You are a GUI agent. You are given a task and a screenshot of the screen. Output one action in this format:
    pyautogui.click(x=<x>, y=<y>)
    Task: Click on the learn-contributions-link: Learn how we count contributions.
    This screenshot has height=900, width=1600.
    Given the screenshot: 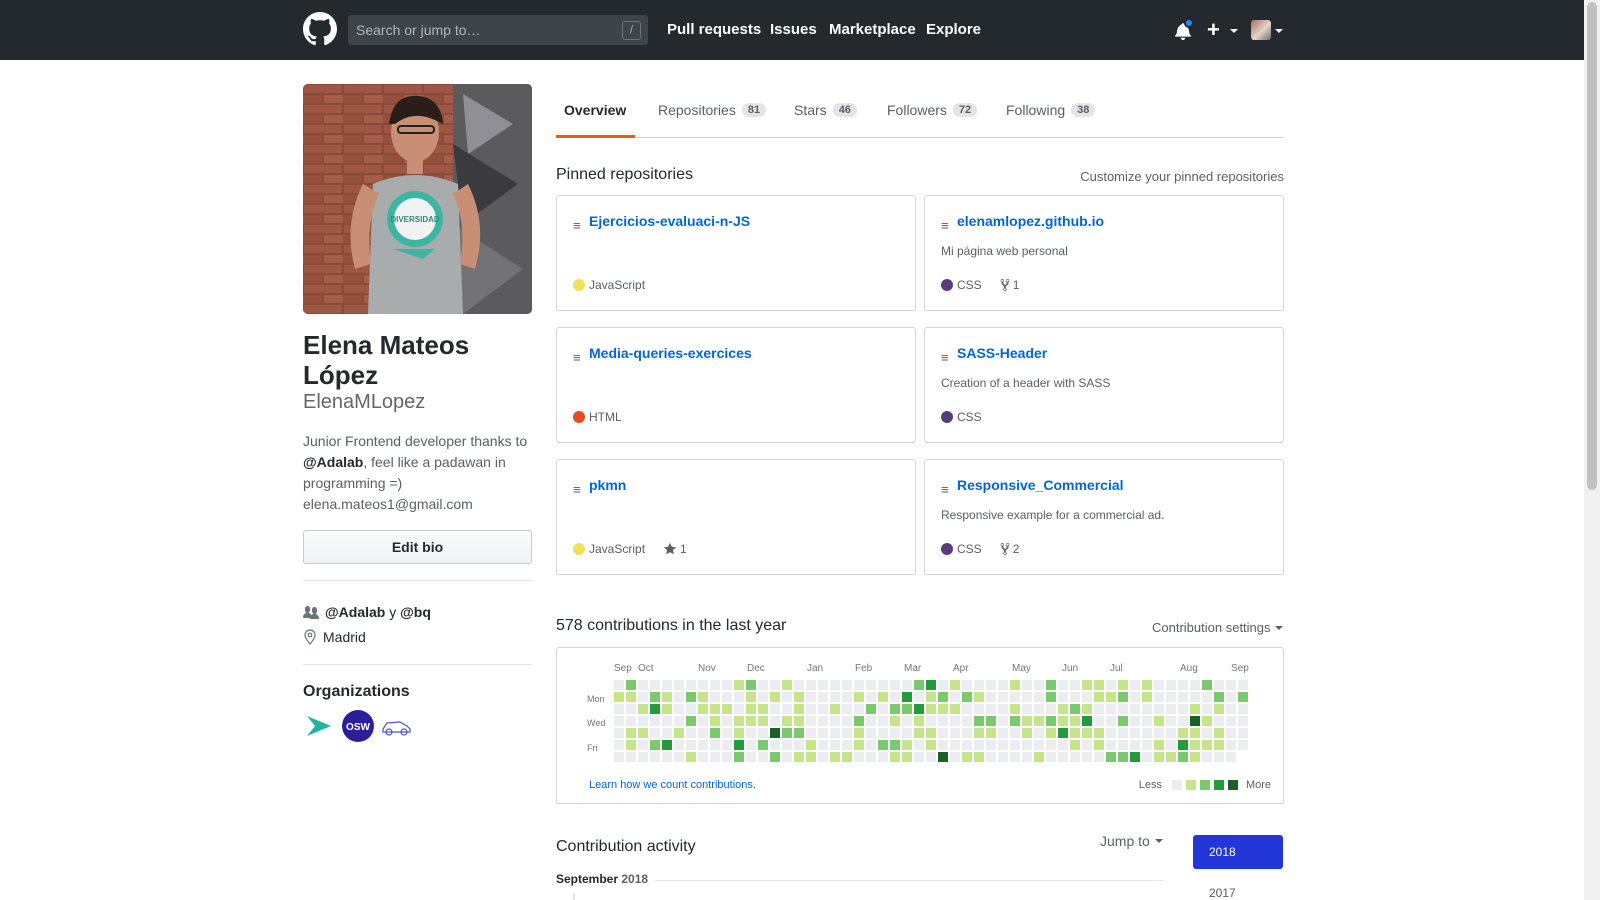 What is the action you would take?
    pyautogui.click(x=672, y=785)
    